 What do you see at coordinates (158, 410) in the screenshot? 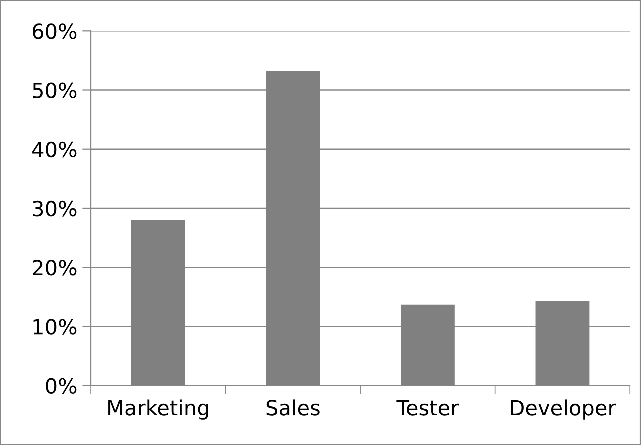
I see `x-tick-label: Marketing` at bounding box center [158, 410].